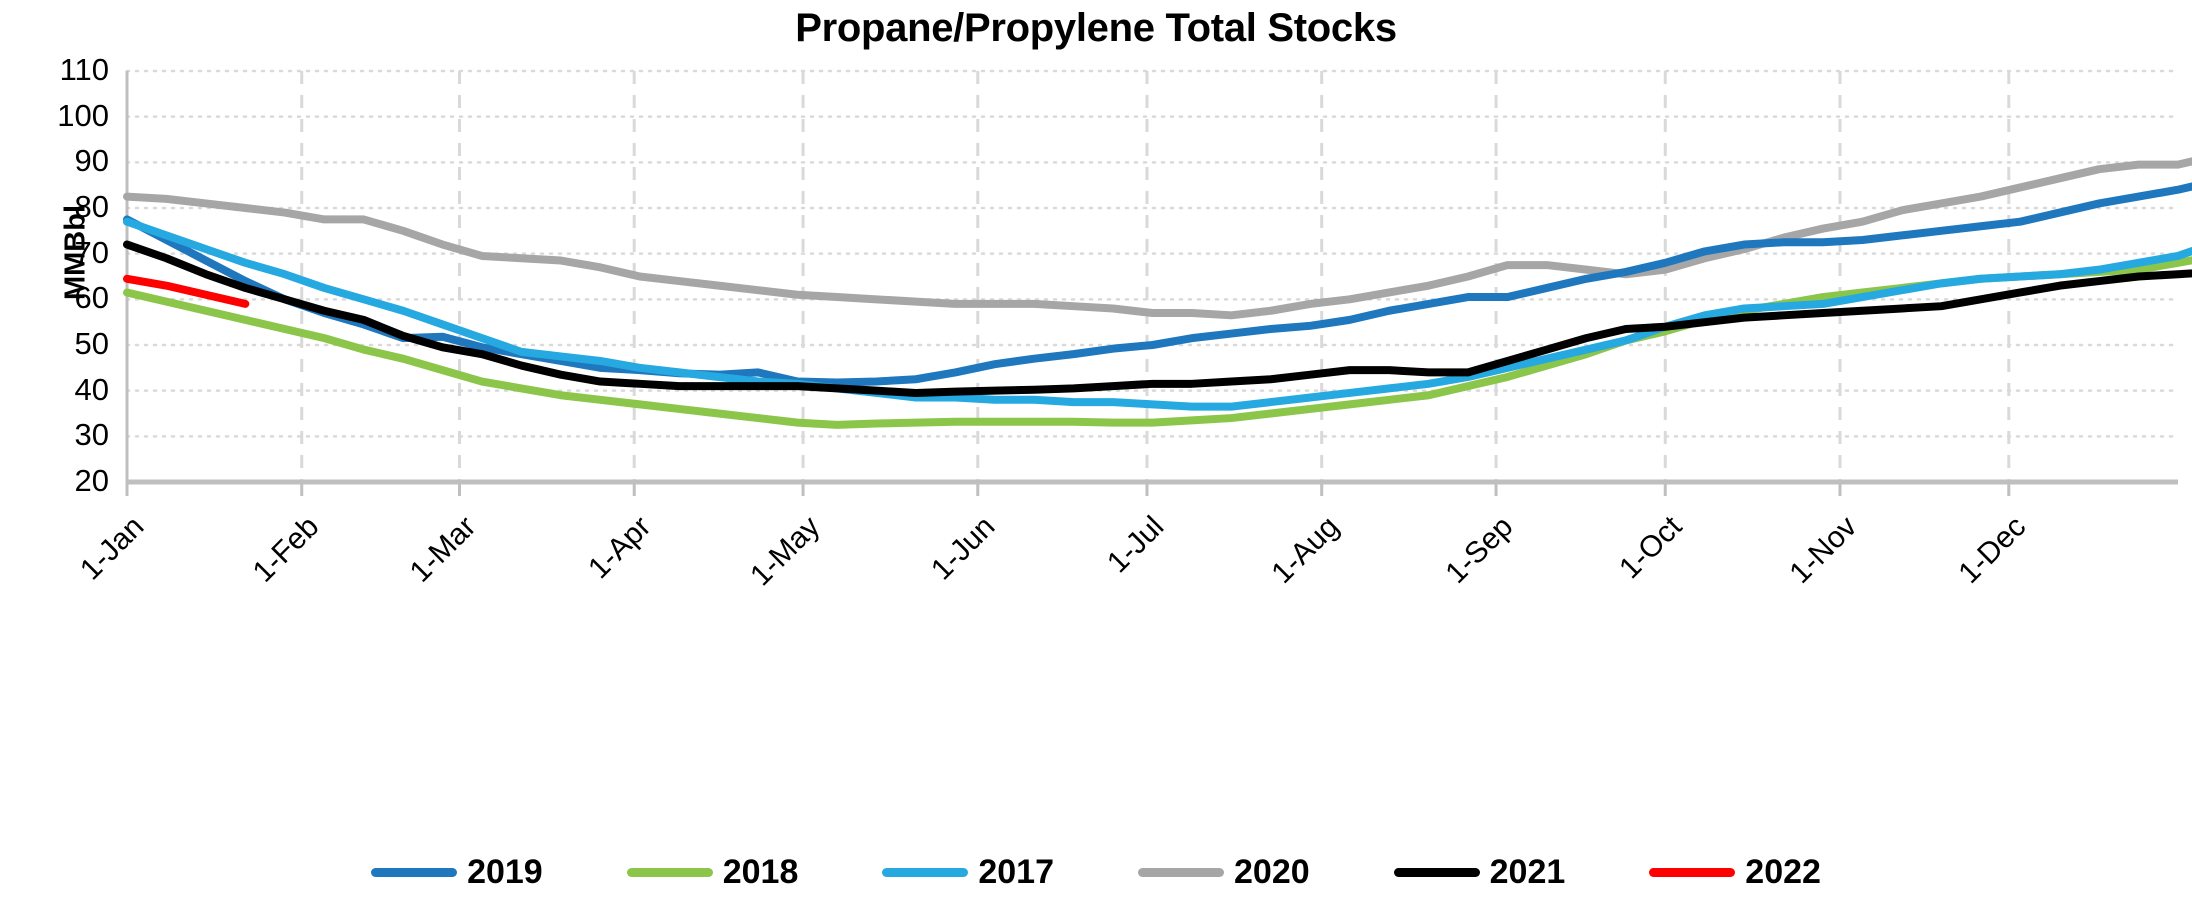 Image resolution: width=2192 pixels, height=900 pixels. What do you see at coordinates (91, 161) in the screenshot?
I see `y-tick-label: 90` at bounding box center [91, 161].